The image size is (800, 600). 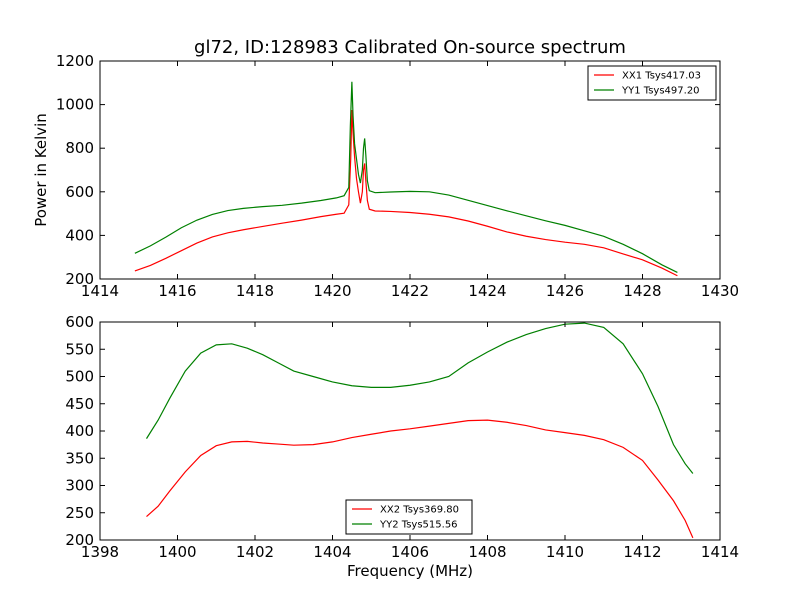 I want to click on x-tick-label-1: 1414, so click(x=100, y=291).